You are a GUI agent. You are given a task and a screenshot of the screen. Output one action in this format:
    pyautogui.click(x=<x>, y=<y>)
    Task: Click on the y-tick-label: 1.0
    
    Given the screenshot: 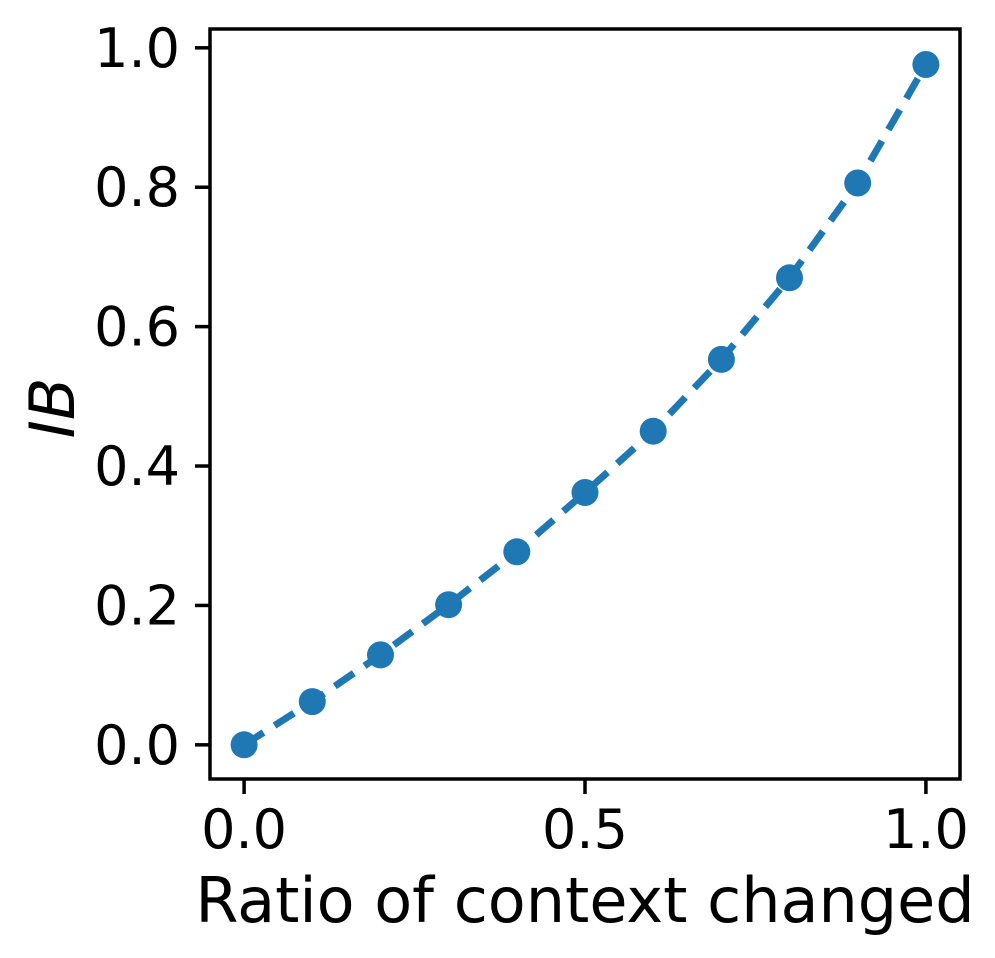 What is the action you would take?
    pyautogui.click(x=137, y=48)
    